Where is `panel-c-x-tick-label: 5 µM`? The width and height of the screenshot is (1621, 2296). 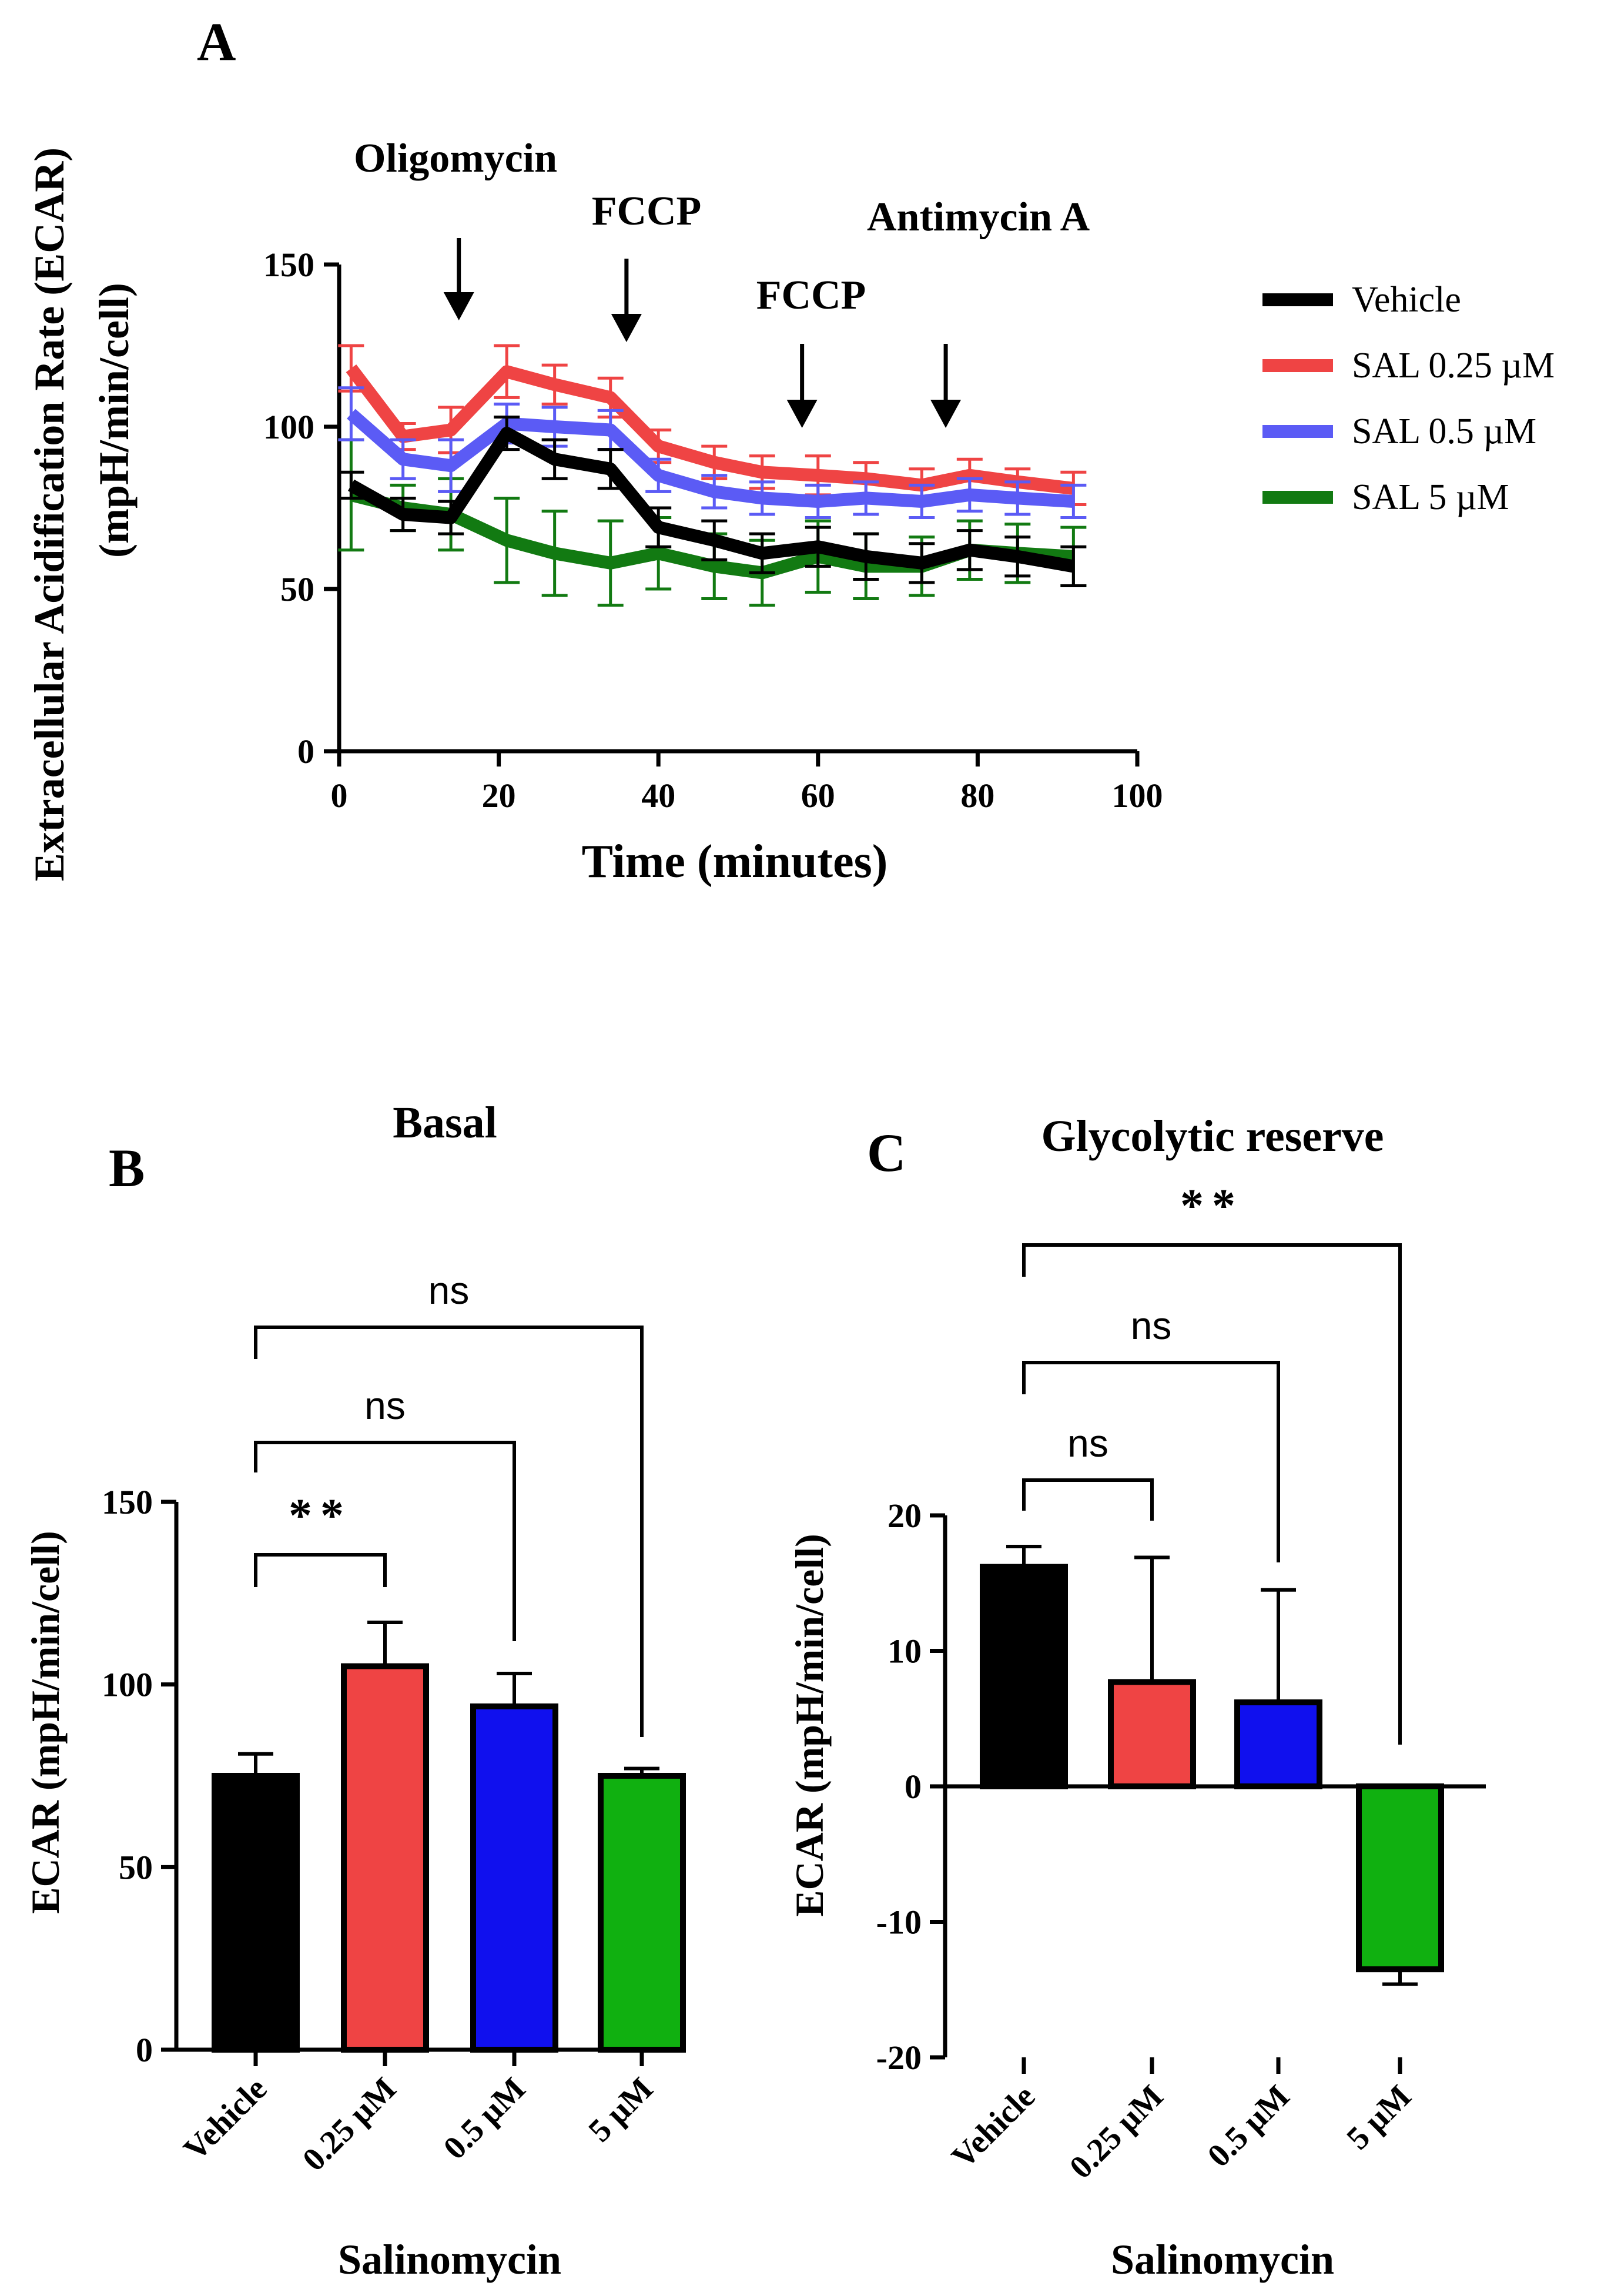
panel-c-x-tick-label: 5 µM is located at coordinates (1378, 2117).